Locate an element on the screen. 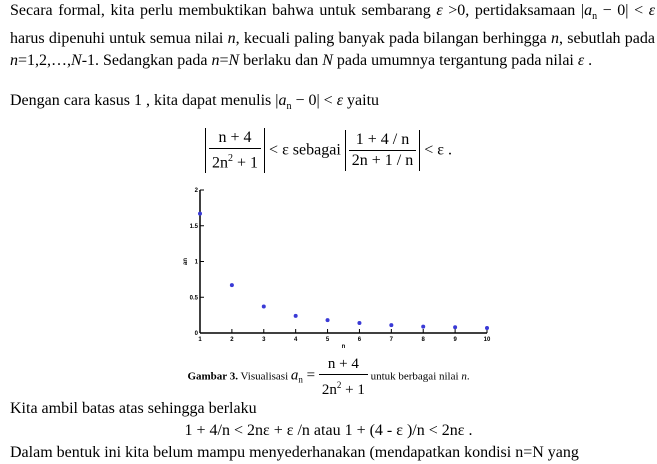 The image size is (657, 464). x-tick-label: 1 is located at coordinates (200, 340).